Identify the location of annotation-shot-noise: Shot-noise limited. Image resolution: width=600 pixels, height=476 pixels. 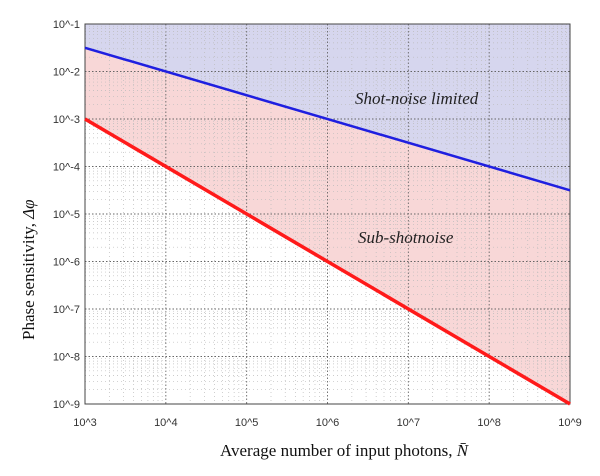
(417, 98).